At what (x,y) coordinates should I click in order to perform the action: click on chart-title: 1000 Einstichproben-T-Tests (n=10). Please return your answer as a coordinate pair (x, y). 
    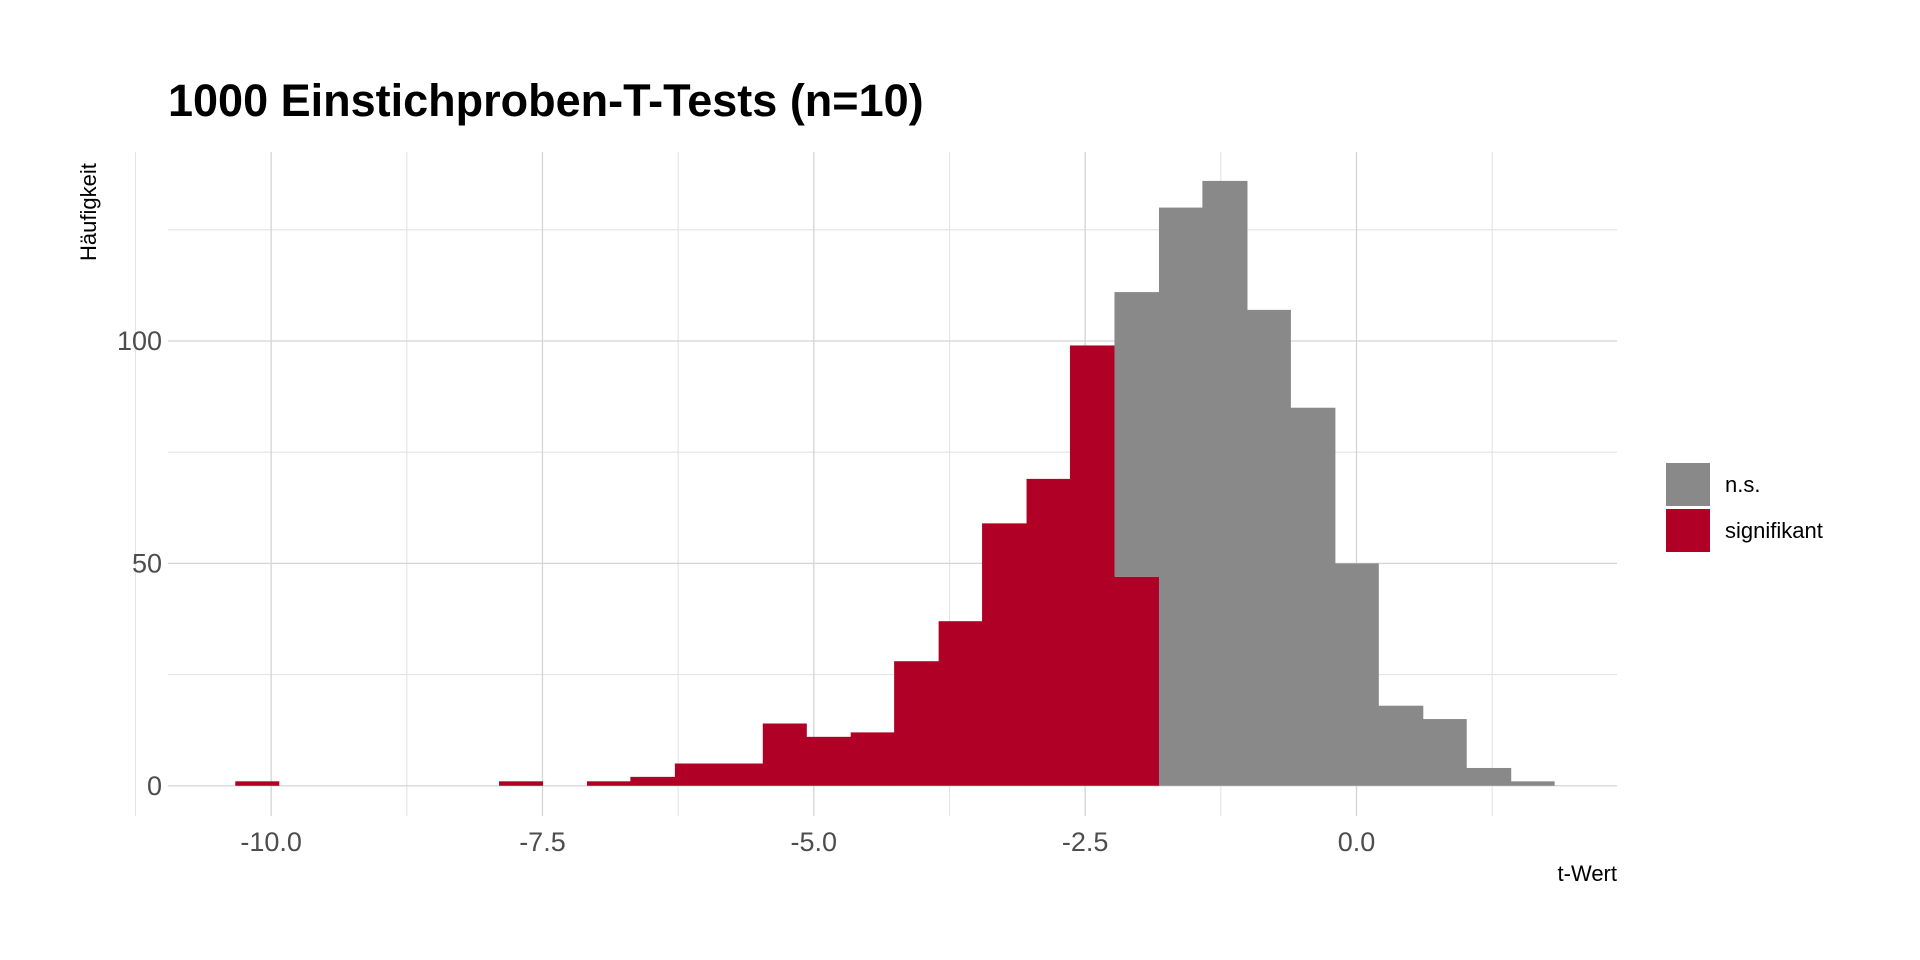
    Looking at the image, I should click on (546, 100).